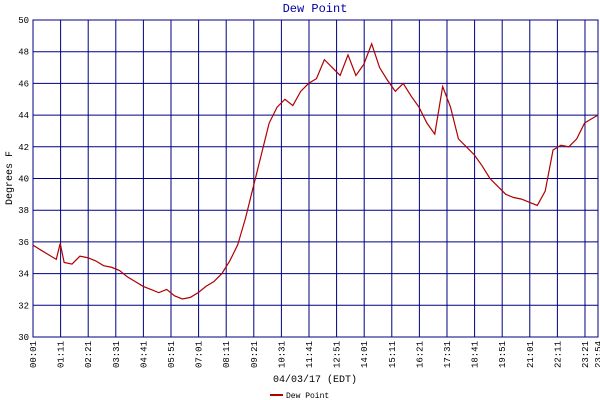  I want to click on x-tick-label: 03:31, so click(117, 354).